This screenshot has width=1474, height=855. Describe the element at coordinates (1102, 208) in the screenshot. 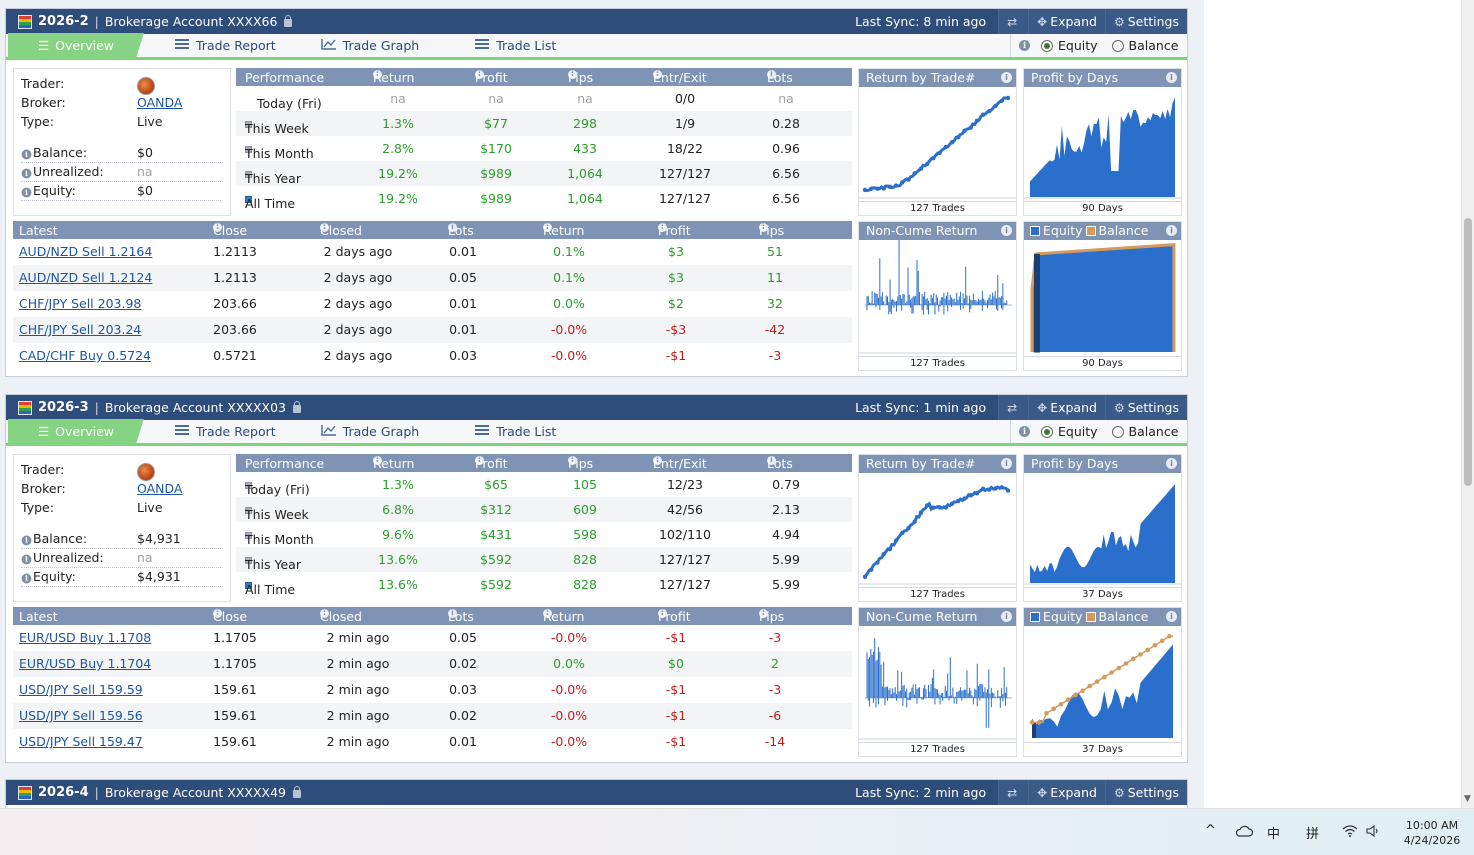

I see `chart-footer-label: 90 Days` at that location.